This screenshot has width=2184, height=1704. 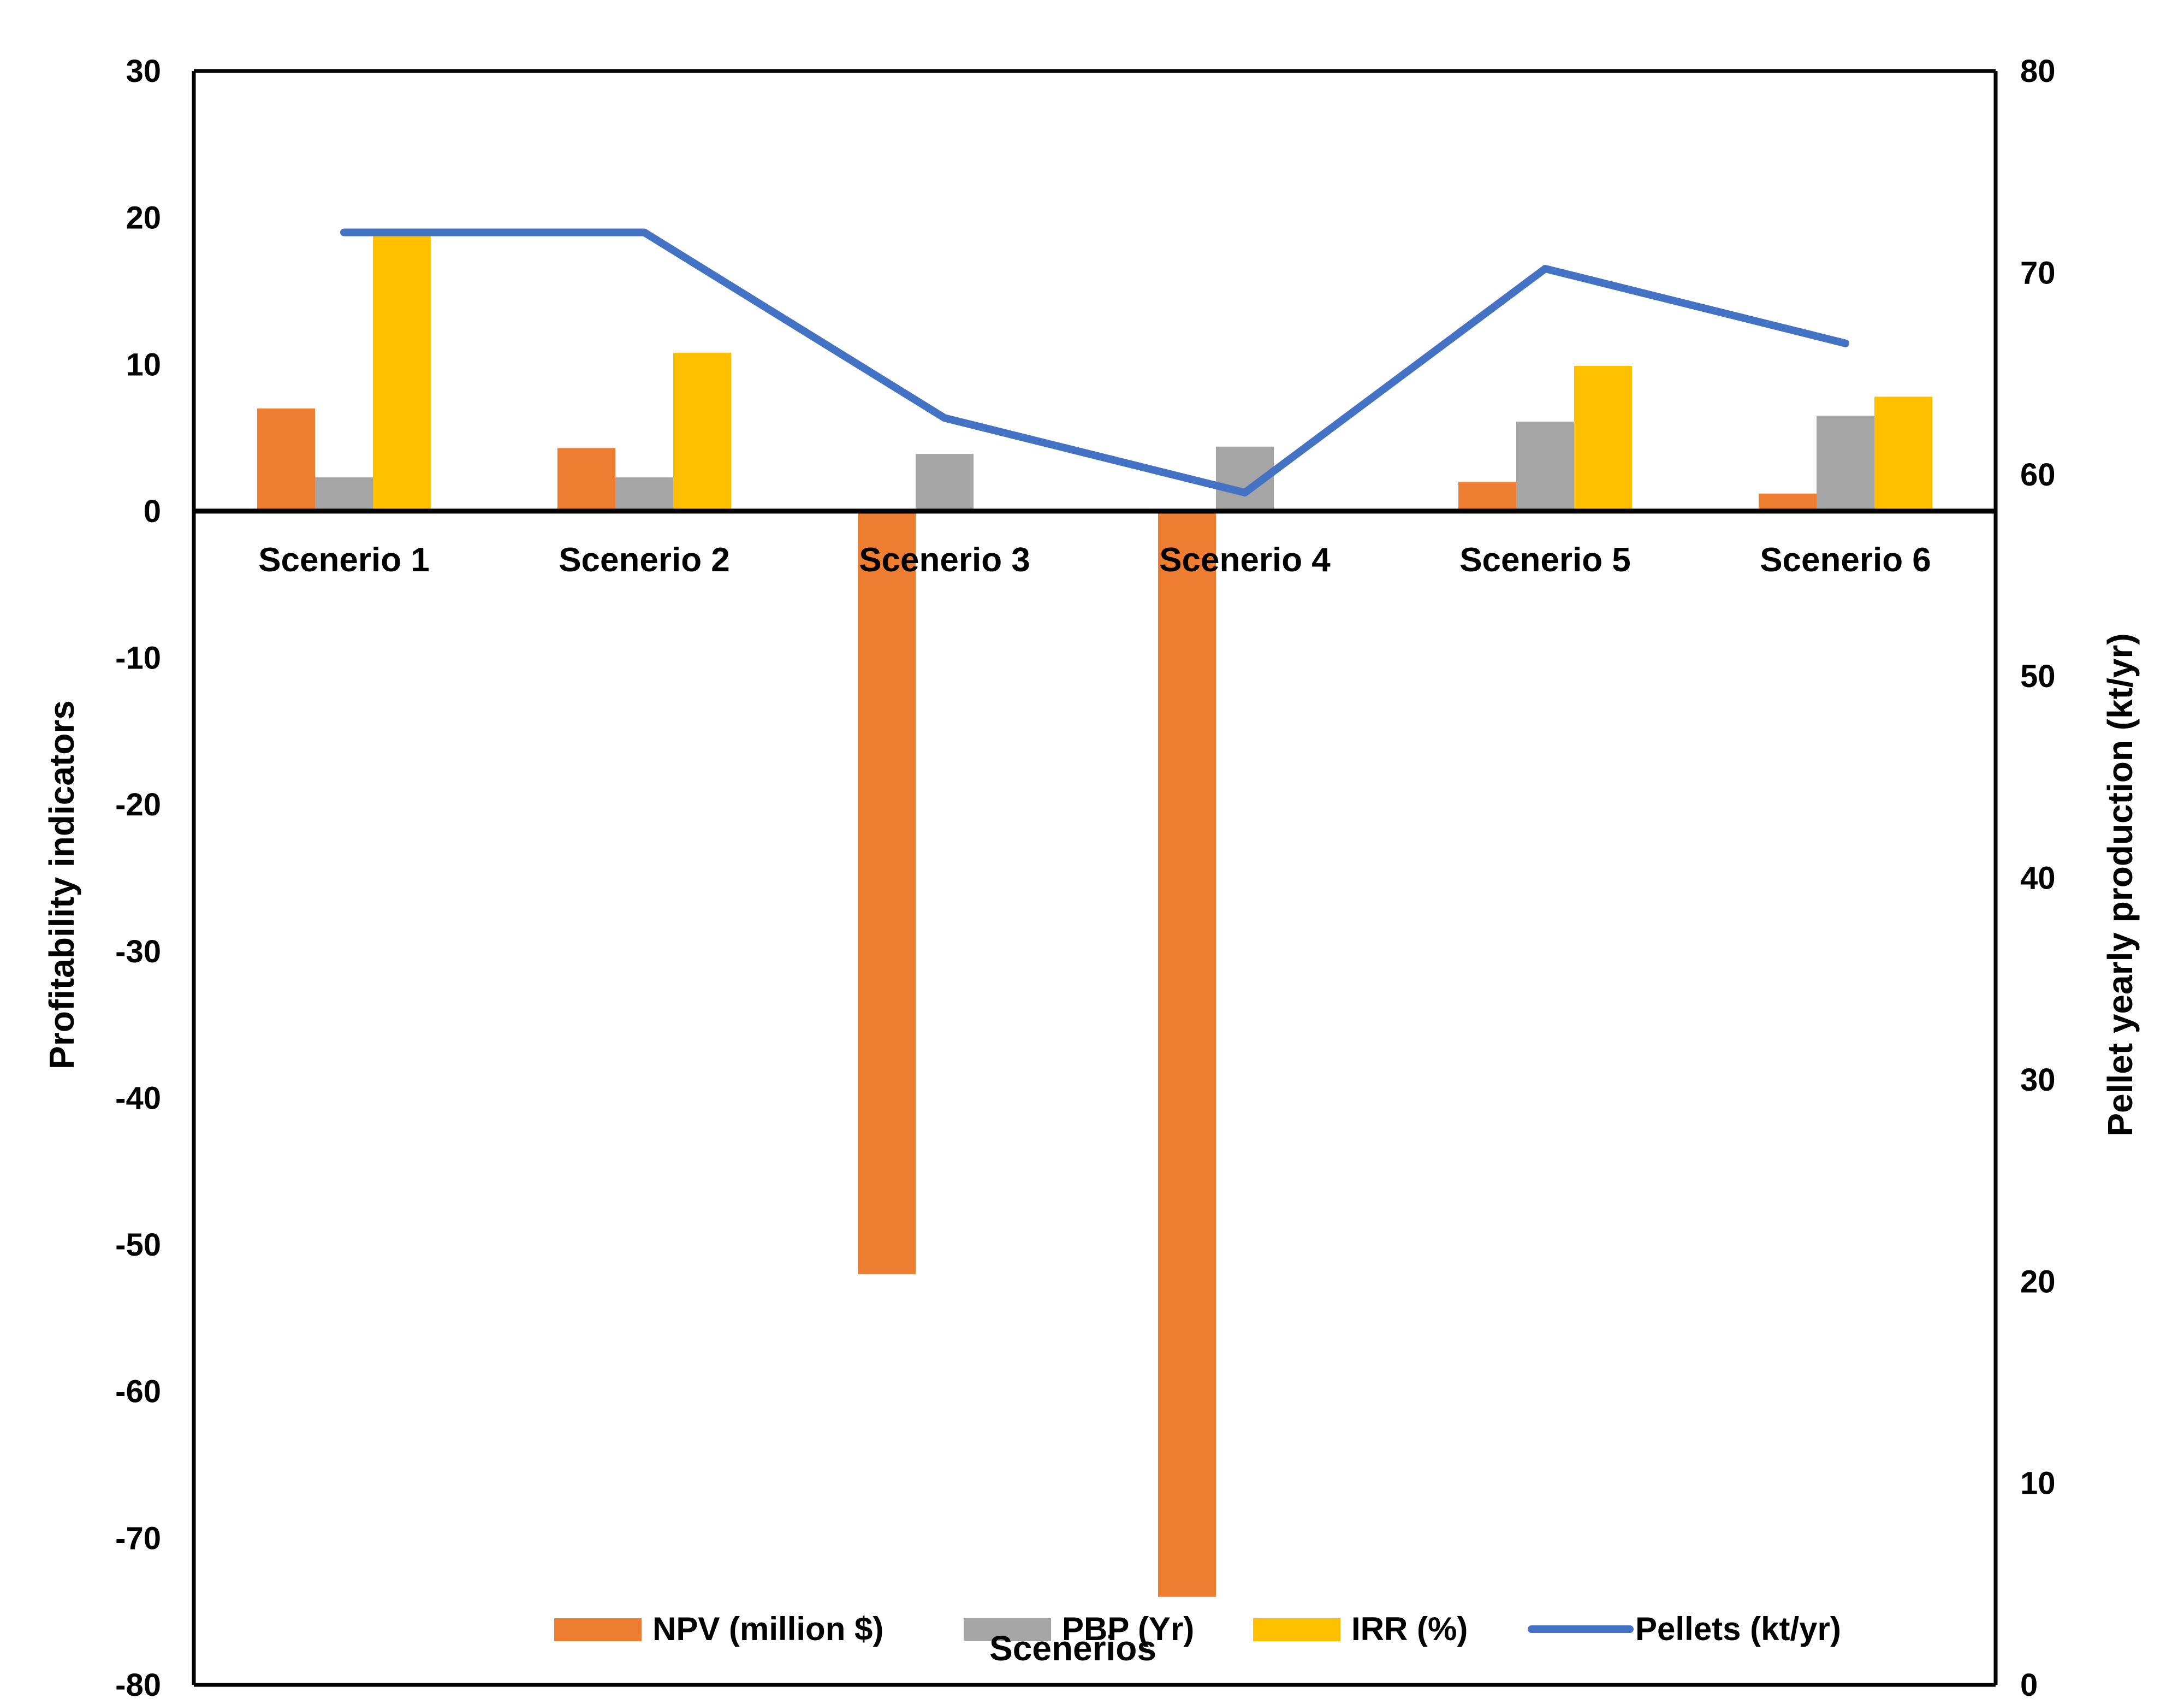 What do you see at coordinates (138, 1392) in the screenshot?
I see `y-tick-label: -60` at bounding box center [138, 1392].